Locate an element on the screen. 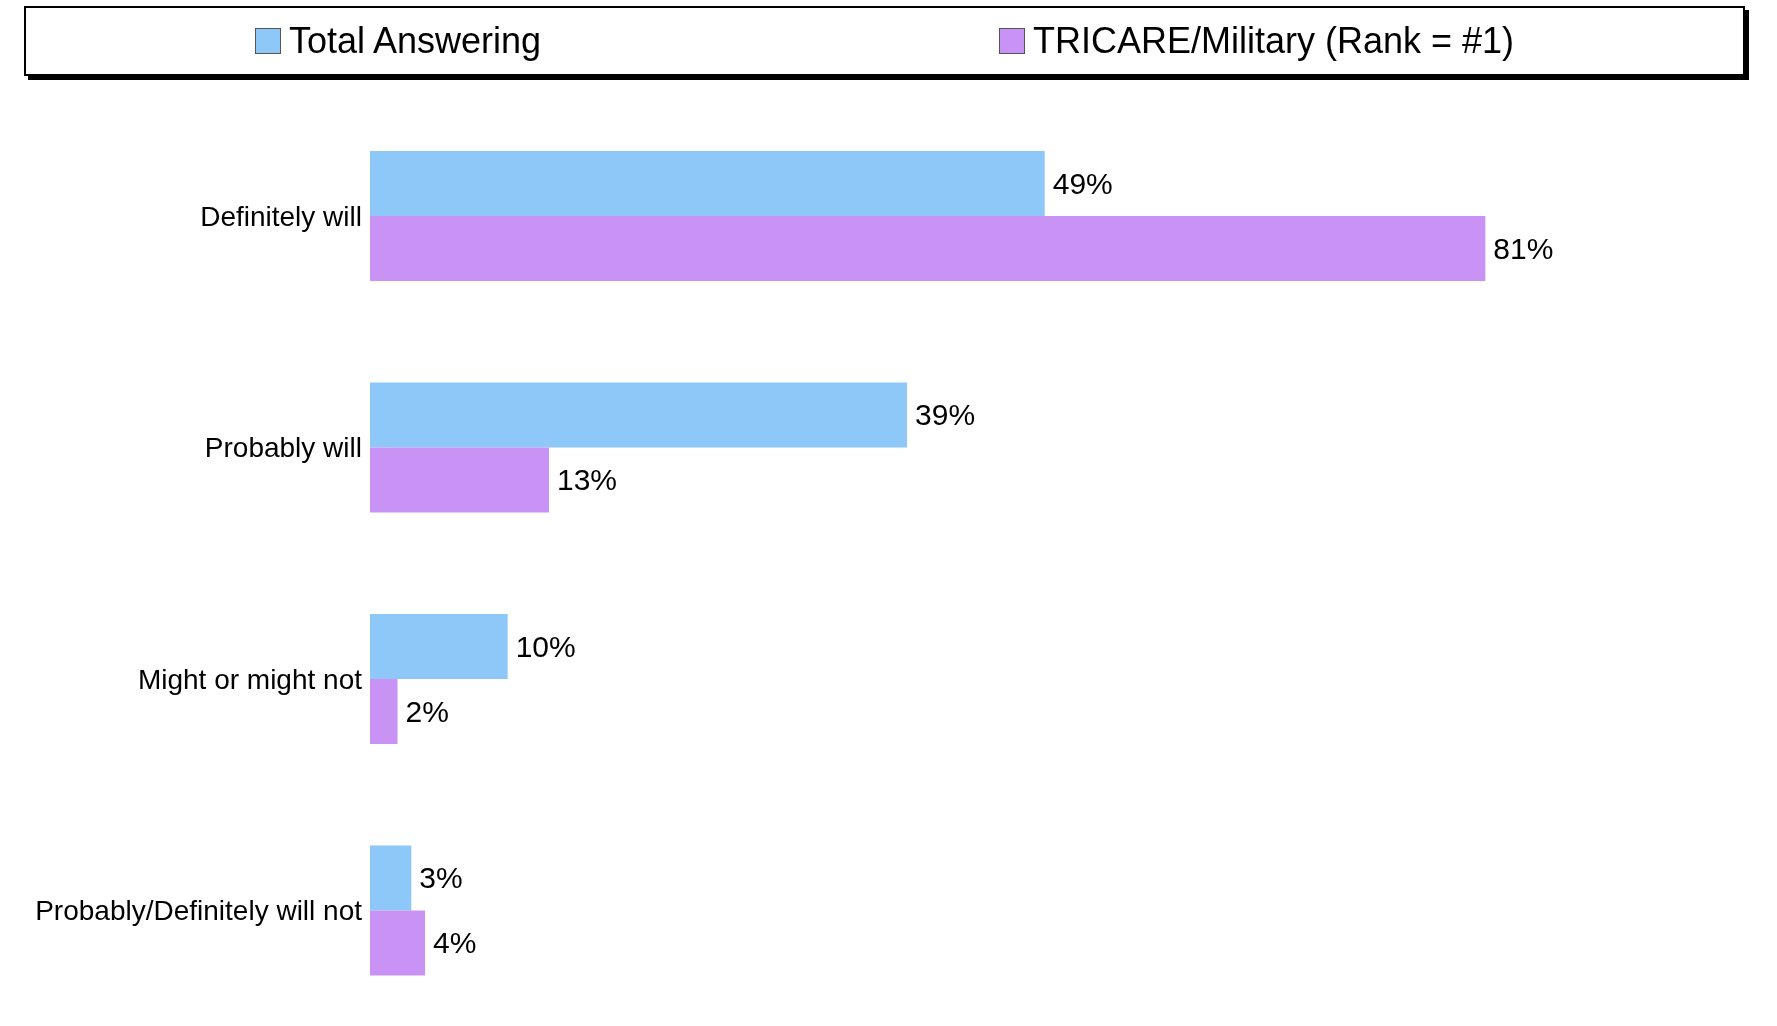  y-tick-label: Might or might not is located at coordinates (250, 679).